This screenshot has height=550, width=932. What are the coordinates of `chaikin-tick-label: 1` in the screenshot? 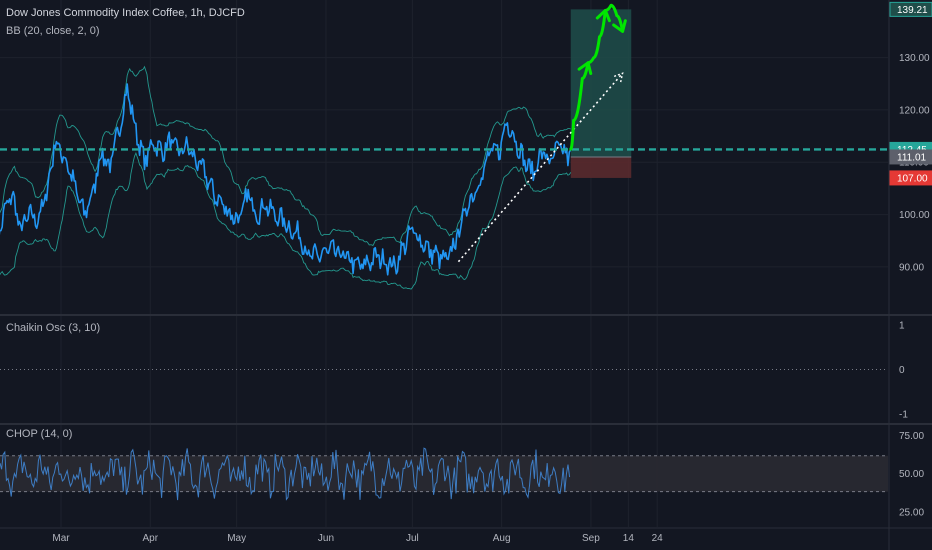 It's located at (902, 325).